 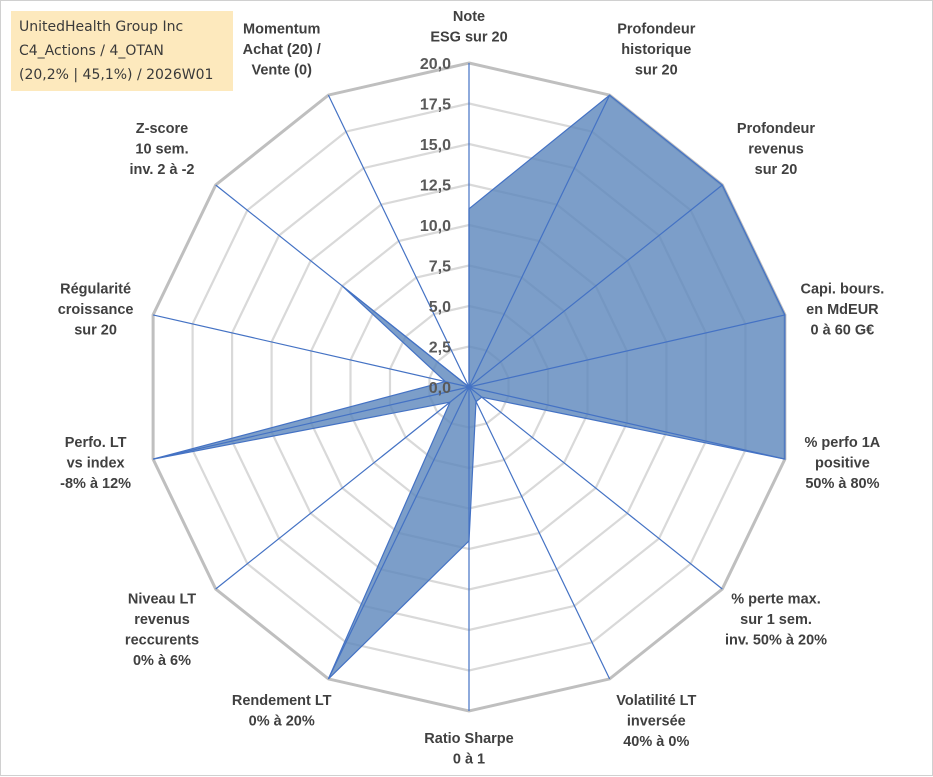 I want to click on category-label-13-line-1: Achat (20) /, so click(x=282, y=50).